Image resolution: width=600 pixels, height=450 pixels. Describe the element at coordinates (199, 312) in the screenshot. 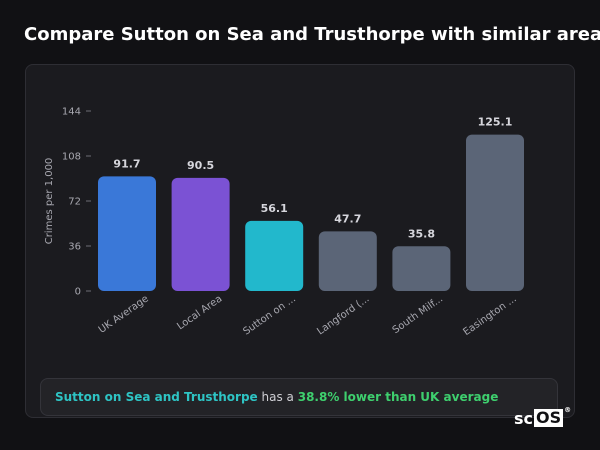

I see `x-tick-label: Local Area` at that location.